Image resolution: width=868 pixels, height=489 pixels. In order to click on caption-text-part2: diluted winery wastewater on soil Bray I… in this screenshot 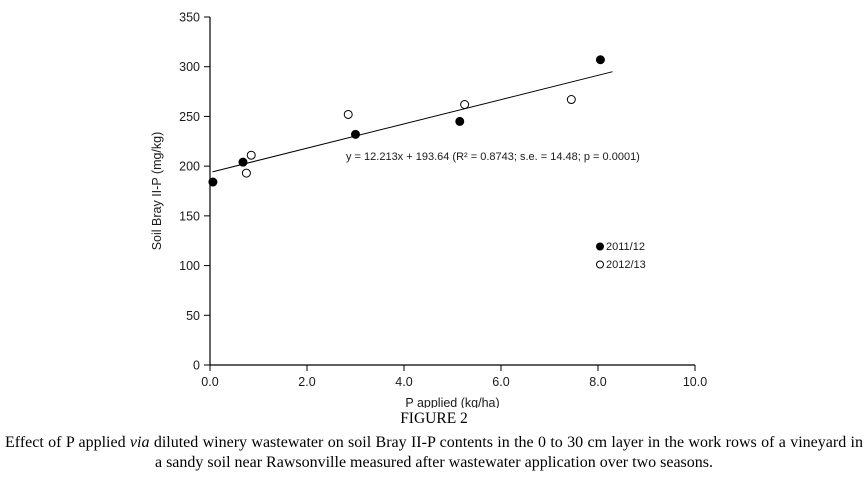, I will do `click(506, 453)`.